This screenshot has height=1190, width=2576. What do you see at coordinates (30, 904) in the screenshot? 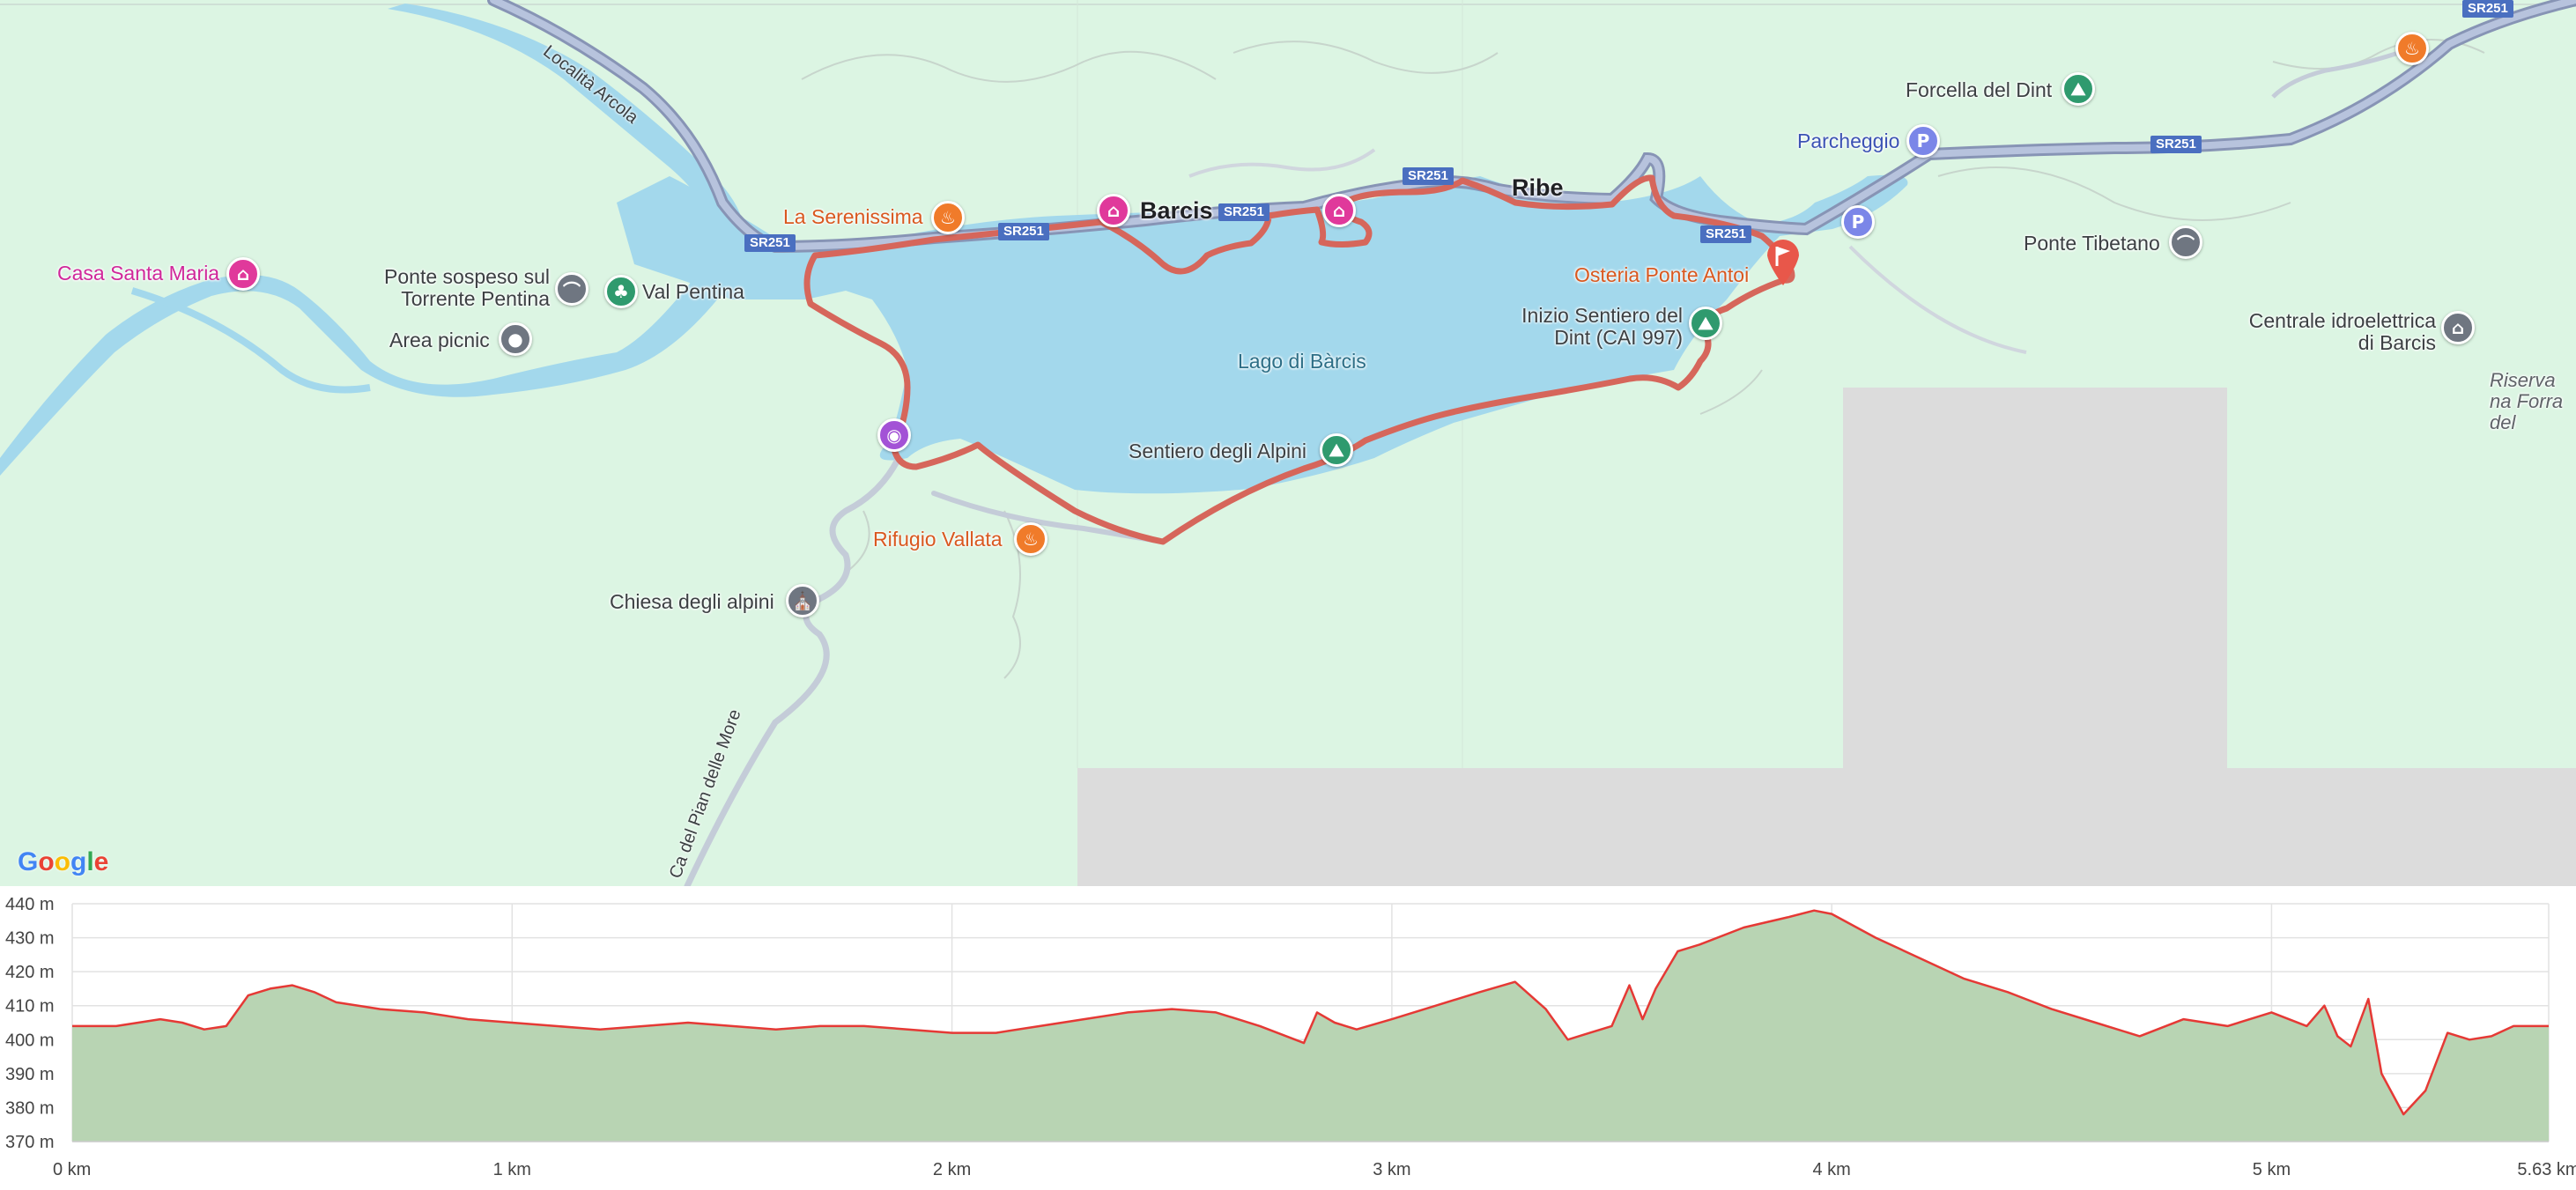
I see `y-tick-label: 440 m` at bounding box center [30, 904].